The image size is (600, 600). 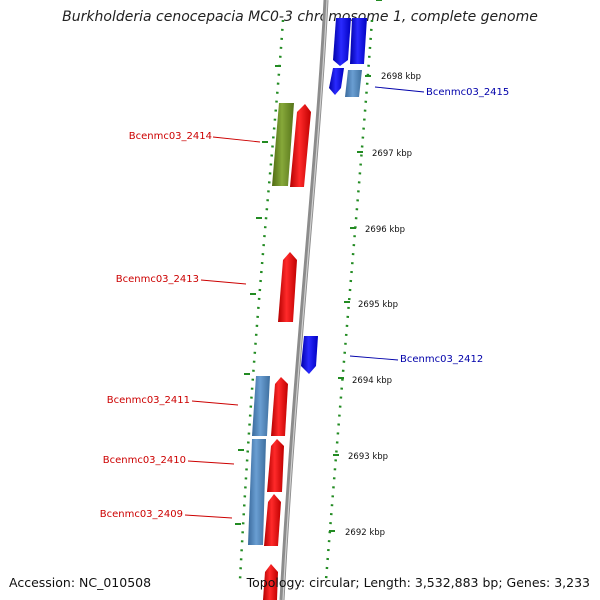 I want to click on gene-label-bcenmc03-2412: Bcenmc03_2412, so click(x=441, y=359).